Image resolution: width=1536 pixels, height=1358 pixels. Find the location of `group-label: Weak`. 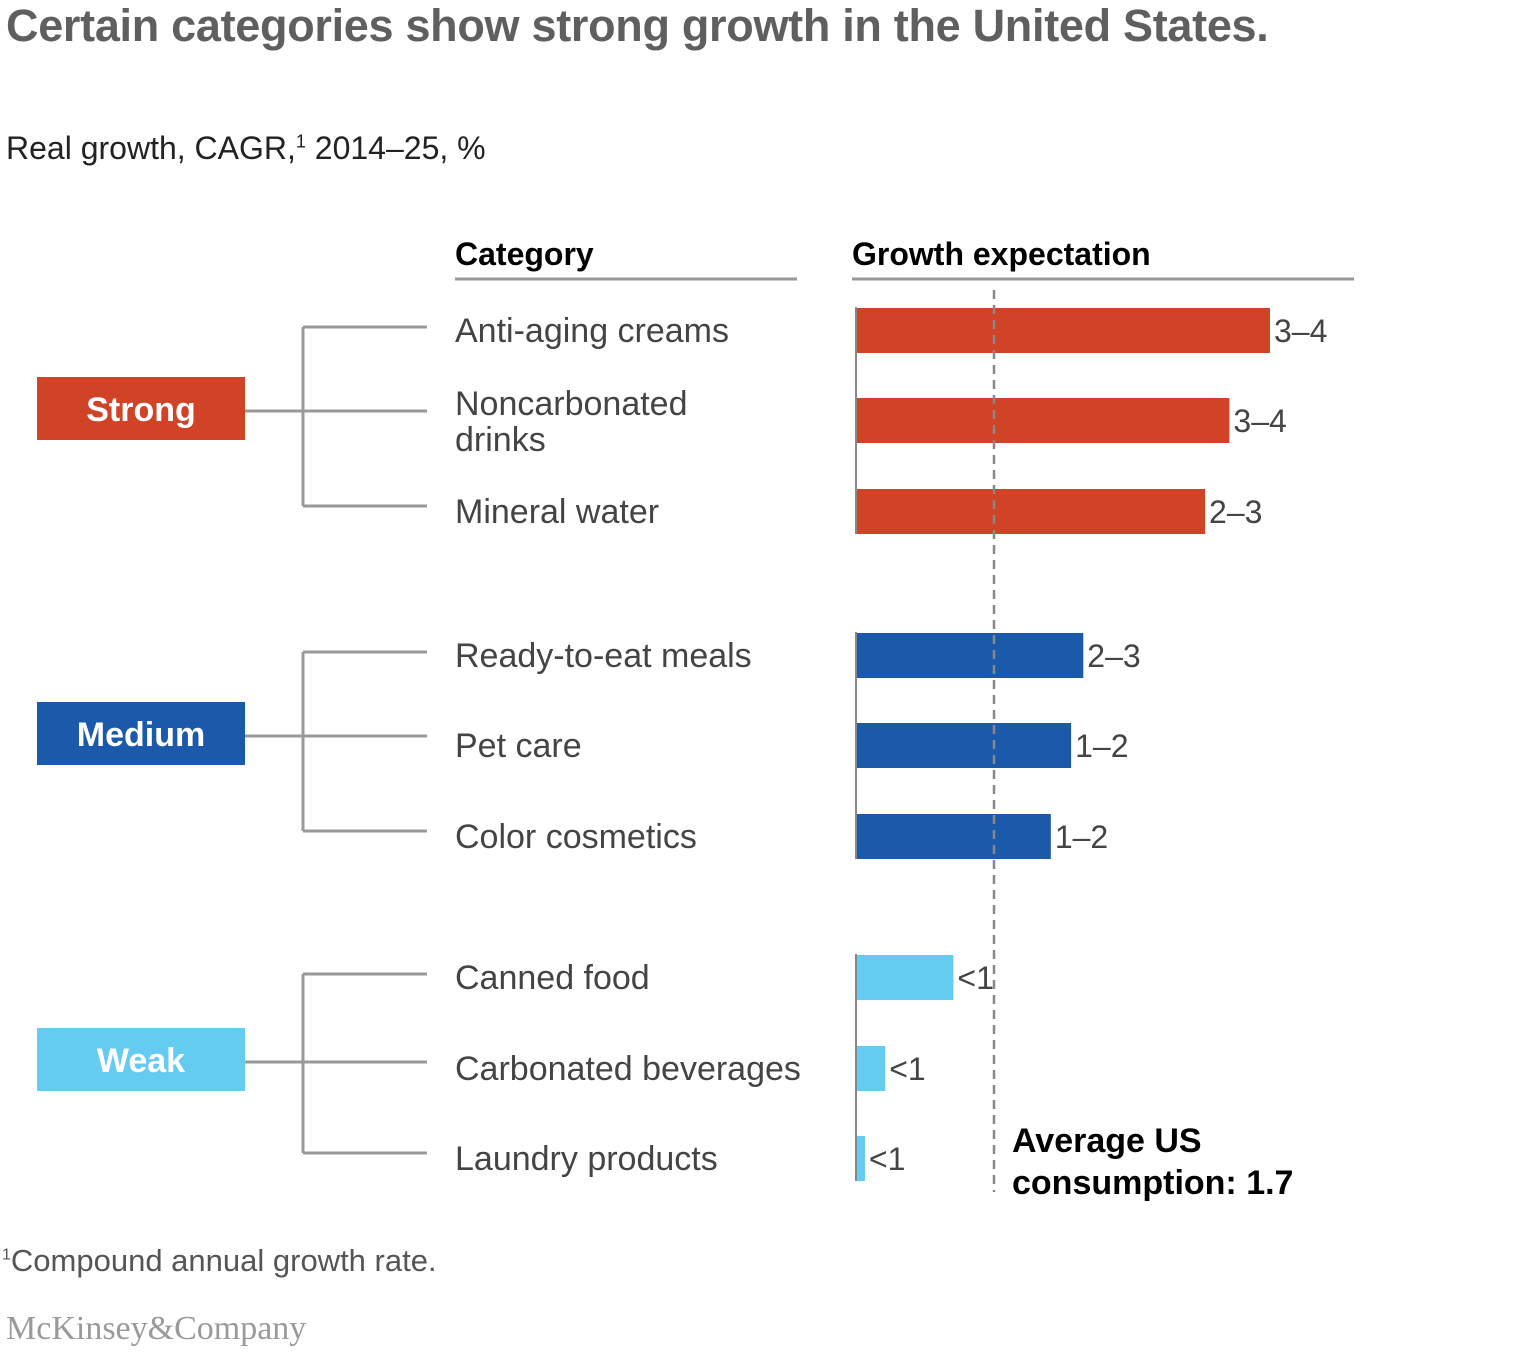

group-label: Weak is located at coordinates (141, 1061).